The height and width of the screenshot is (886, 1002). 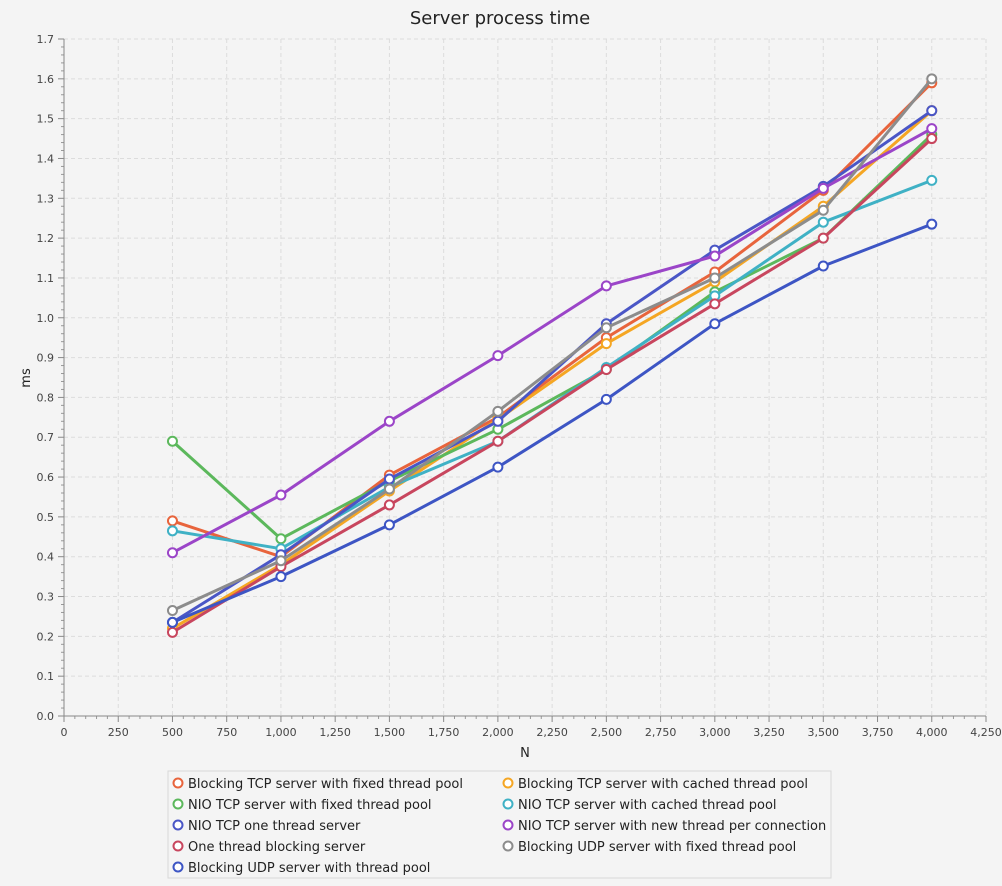 What do you see at coordinates (932, 732) in the screenshot?
I see `x-tick-label: 4,000` at bounding box center [932, 732].